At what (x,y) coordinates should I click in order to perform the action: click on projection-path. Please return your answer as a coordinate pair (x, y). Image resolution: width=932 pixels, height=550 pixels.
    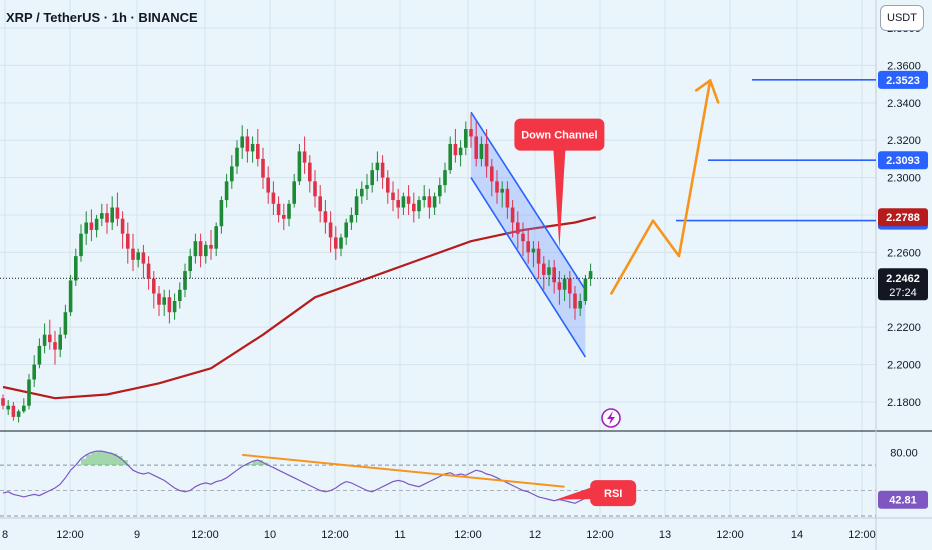
    Looking at the image, I should click on (665, 187).